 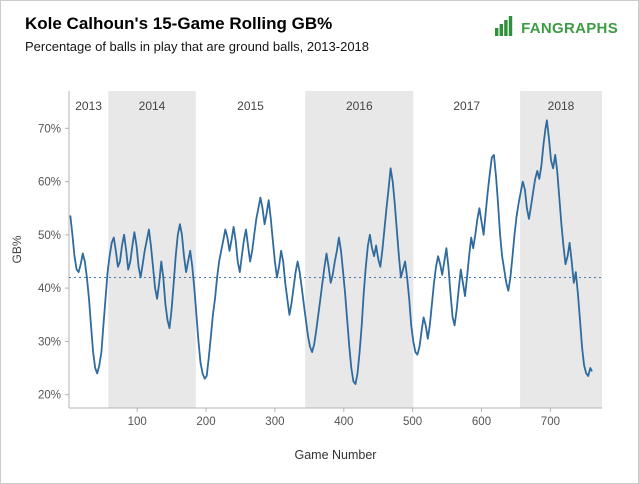 I want to click on x-tick-label: 100, so click(x=137, y=422).